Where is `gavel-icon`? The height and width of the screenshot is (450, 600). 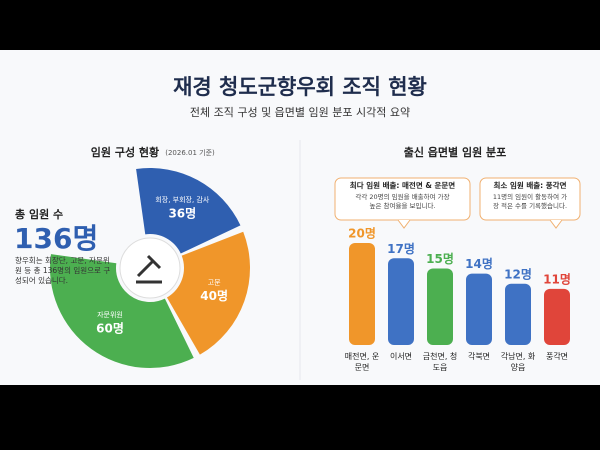 gavel-icon is located at coordinates (149, 269).